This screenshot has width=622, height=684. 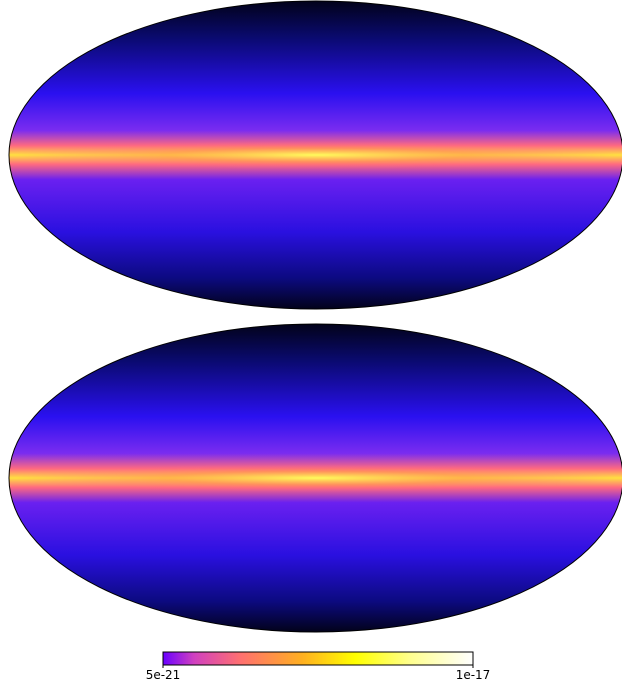 What do you see at coordinates (318, 658) in the screenshot?
I see `colorbar` at bounding box center [318, 658].